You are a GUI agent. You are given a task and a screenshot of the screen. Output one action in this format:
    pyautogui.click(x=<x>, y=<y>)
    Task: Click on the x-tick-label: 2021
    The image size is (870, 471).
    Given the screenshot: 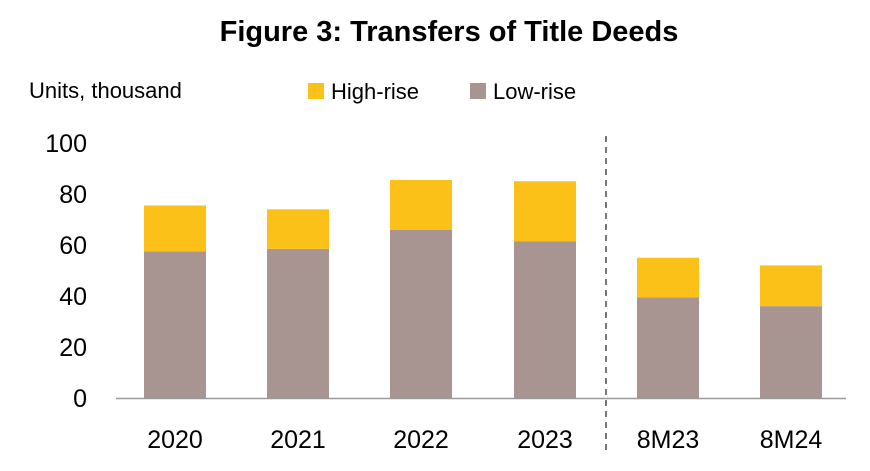 What is the action you would take?
    pyautogui.click(x=298, y=440)
    